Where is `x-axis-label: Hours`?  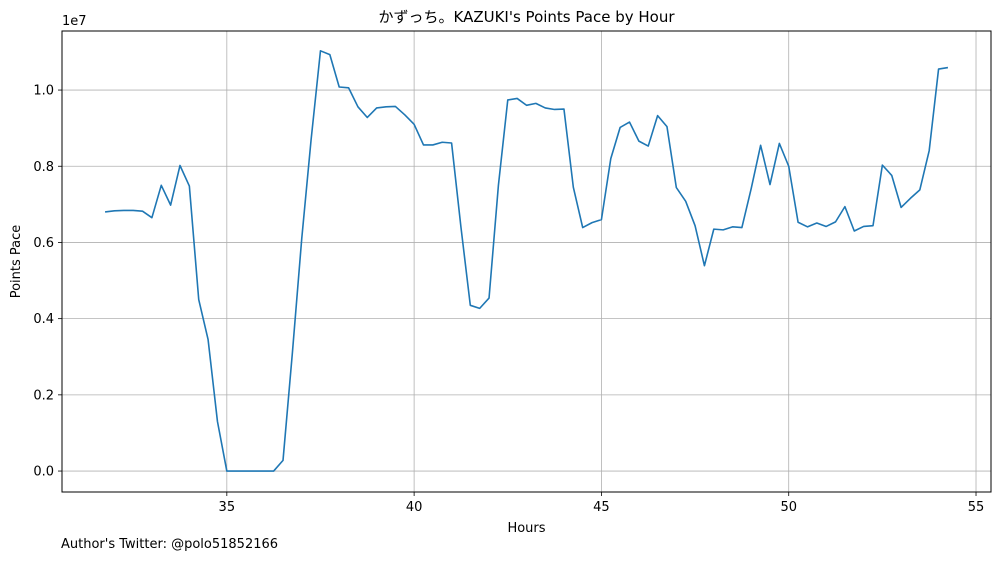 x-axis-label: Hours is located at coordinates (526, 528).